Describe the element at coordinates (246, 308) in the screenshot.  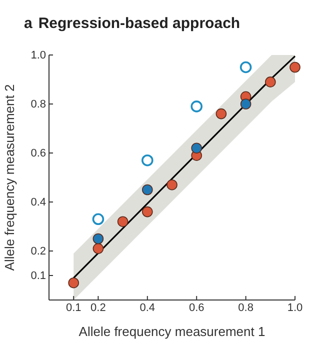
I see `x-tick-label: 0.8` at that location.